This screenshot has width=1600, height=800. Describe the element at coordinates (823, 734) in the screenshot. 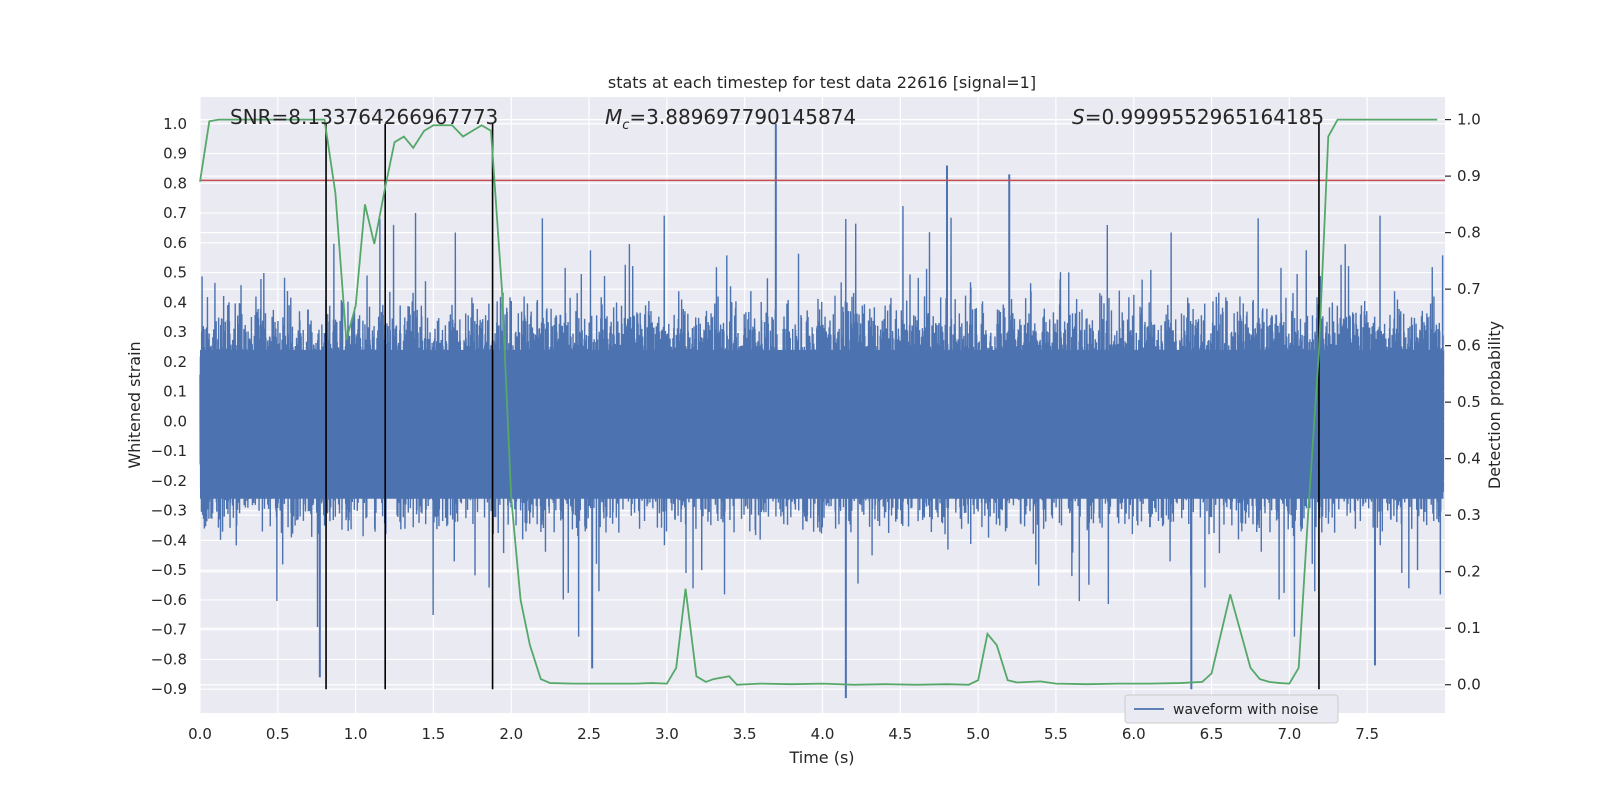

I see `x-tick-label-8: 4.0` at that location.